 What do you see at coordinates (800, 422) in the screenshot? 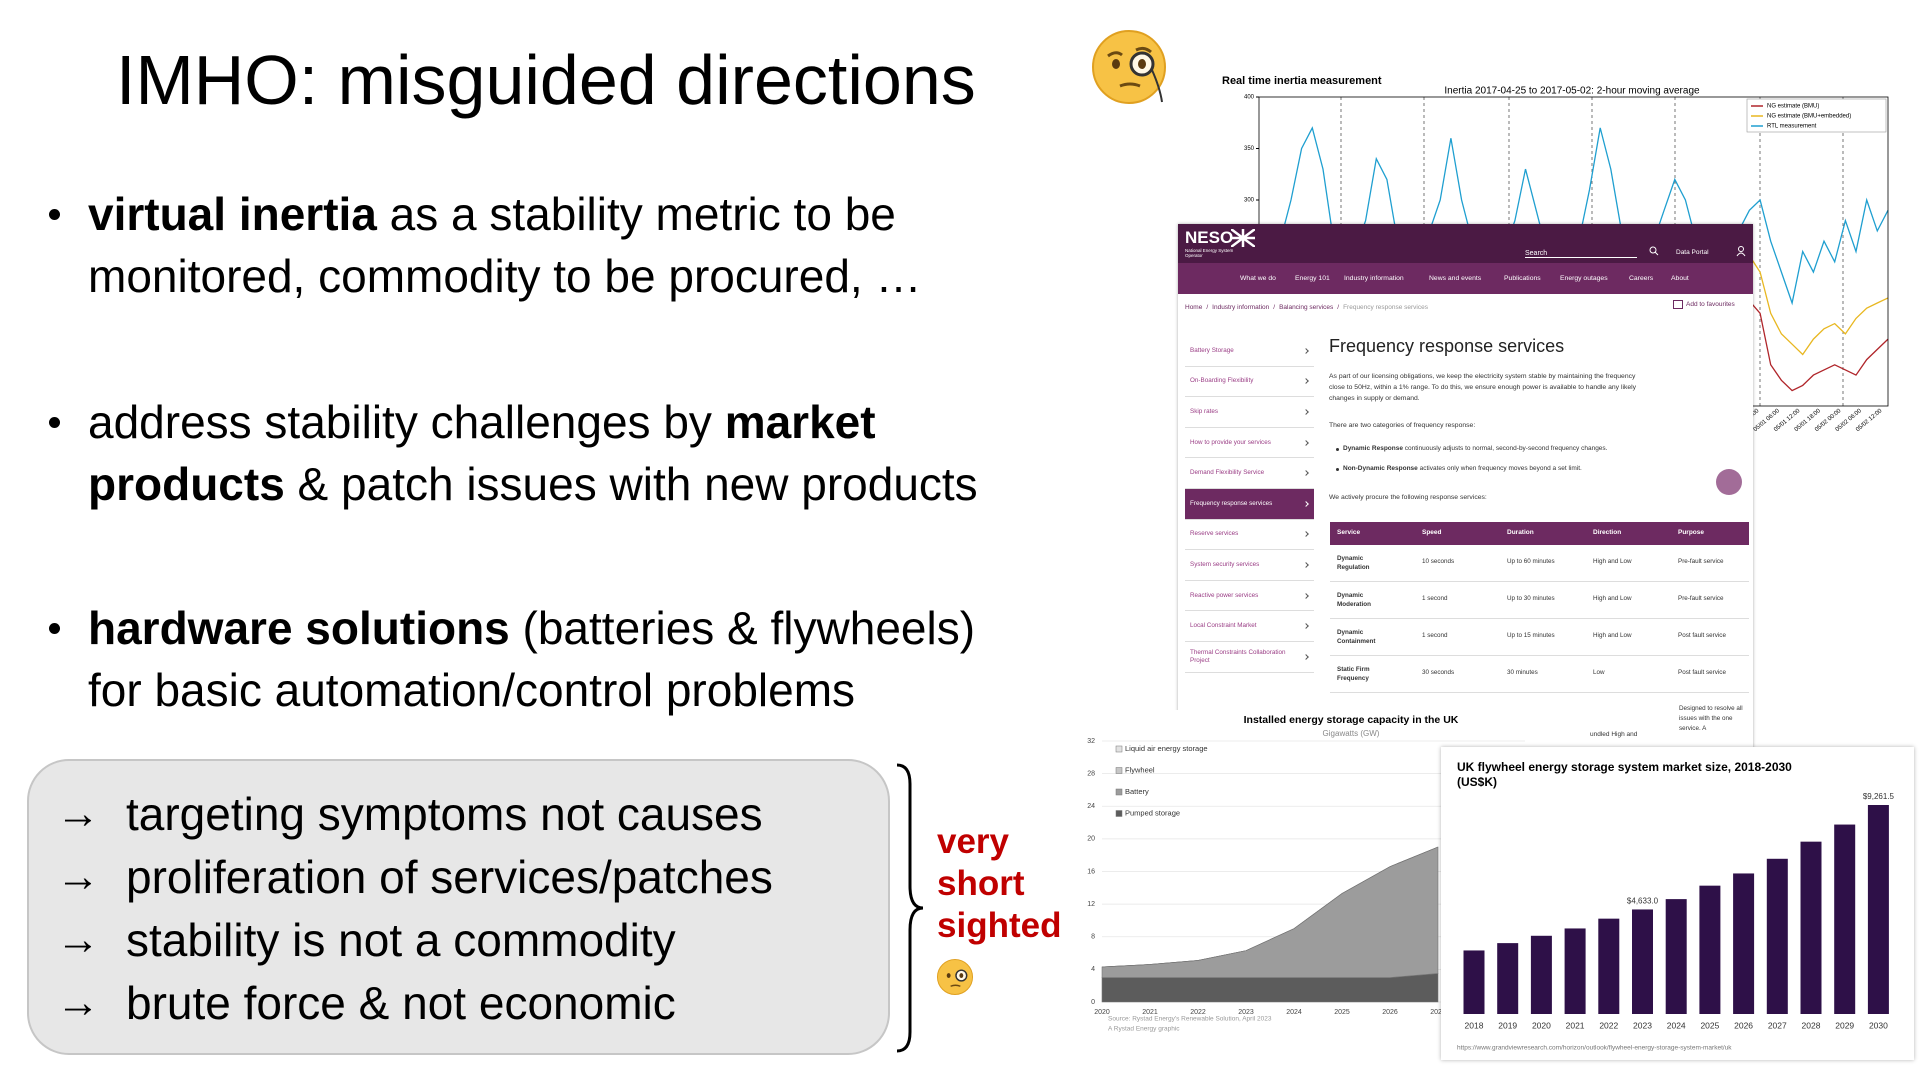
I see `bold-text: market` at bounding box center [800, 422].